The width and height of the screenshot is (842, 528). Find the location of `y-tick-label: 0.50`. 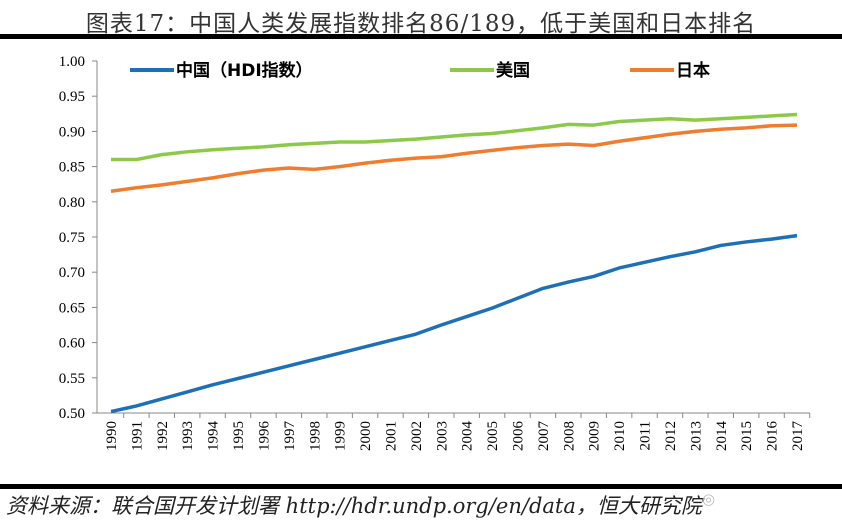

y-tick-label: 0.50 is located at coordinates (72, 414).